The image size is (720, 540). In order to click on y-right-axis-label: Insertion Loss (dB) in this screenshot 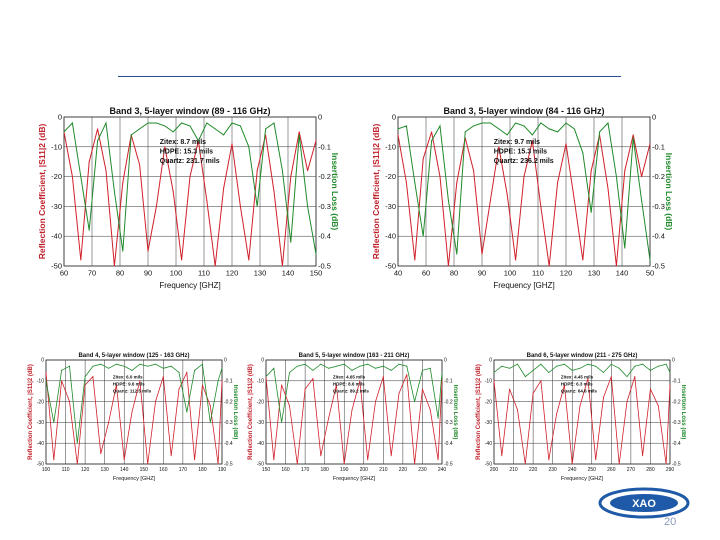, I will do `click(455, 412)`.